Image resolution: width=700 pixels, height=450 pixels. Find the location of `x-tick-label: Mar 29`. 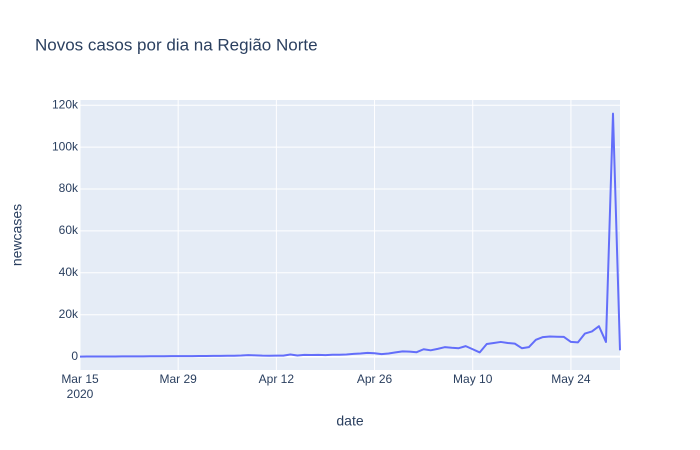

x-tick-label: Mar 29 is located at coordinates (179, 379).